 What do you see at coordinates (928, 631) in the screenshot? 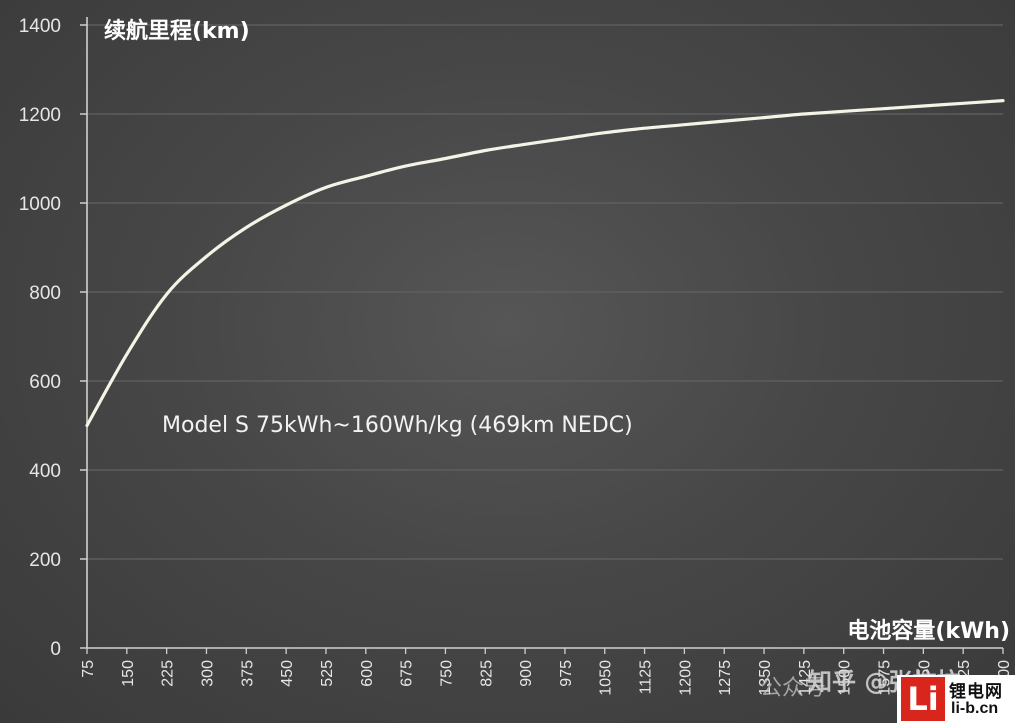
I see `x-axis-title: 电池容量(kWh)` at bounding box center [928, 631].